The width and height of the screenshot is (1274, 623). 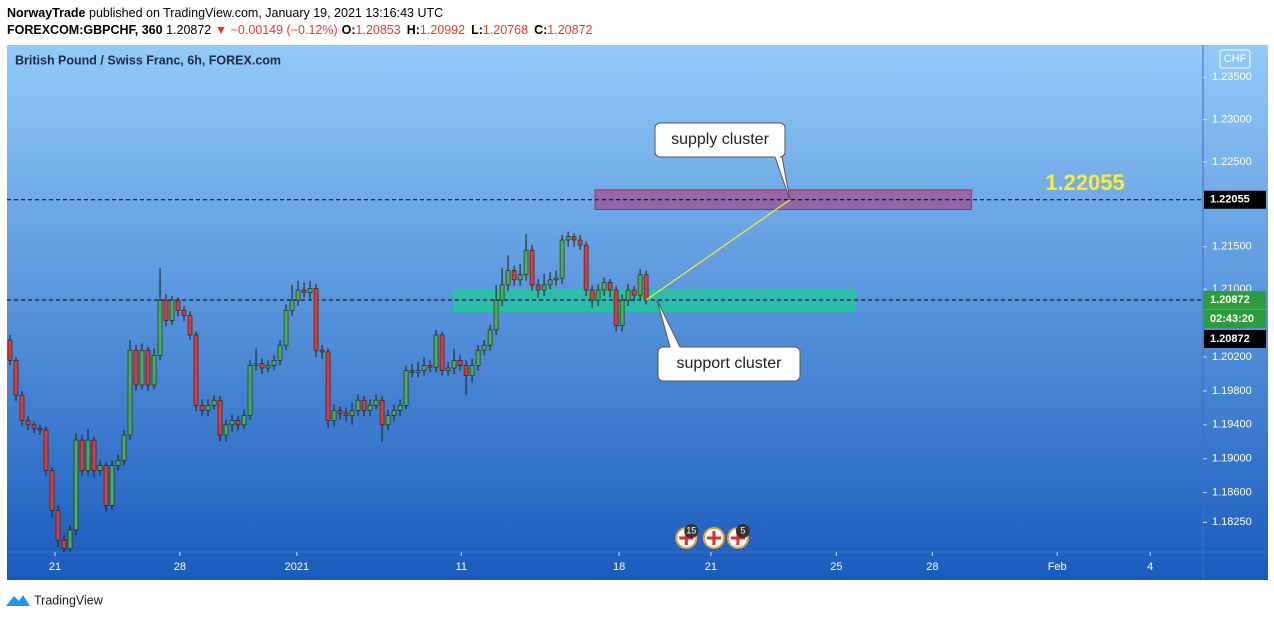 What do you see at coordinates (836, 567) in the screenshot?
I see `x-tick-label: 25` at bounding box center [836, 567].